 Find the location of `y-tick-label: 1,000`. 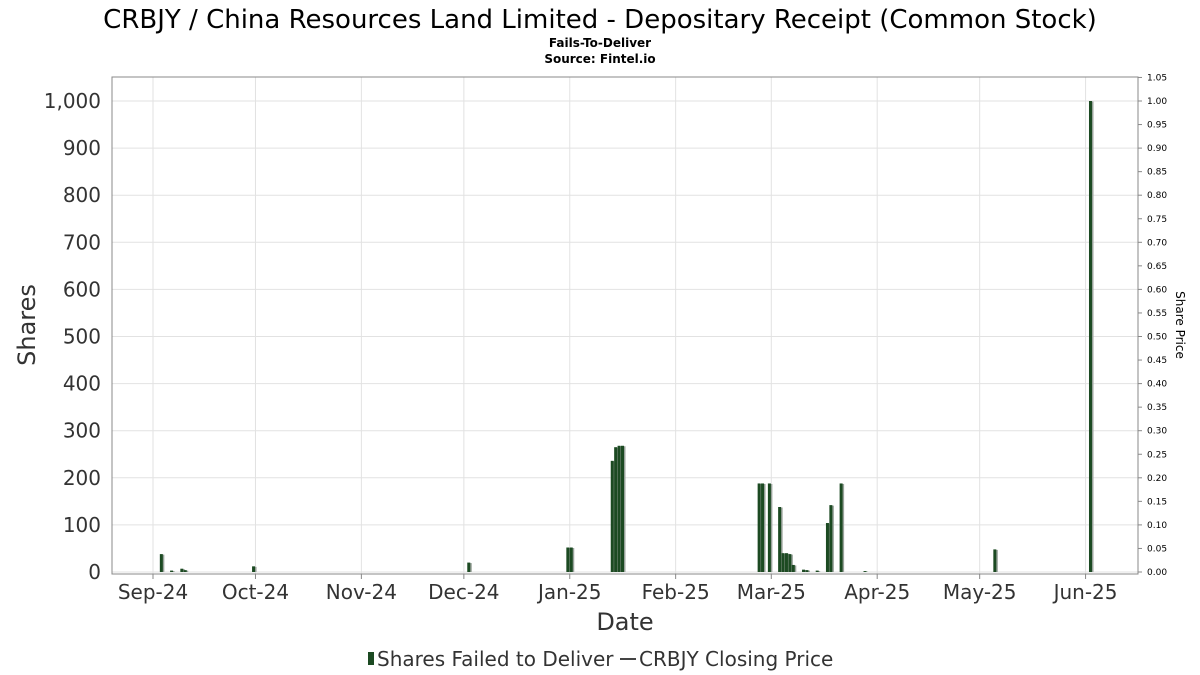

y-tick-label: 1,000 is located at coordinates (72, 101).